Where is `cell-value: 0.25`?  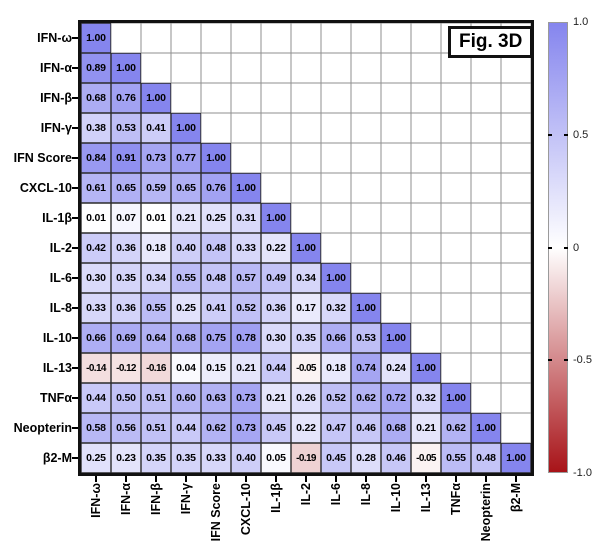
cell-value: 0.25 is located at coordinates (186, 308).